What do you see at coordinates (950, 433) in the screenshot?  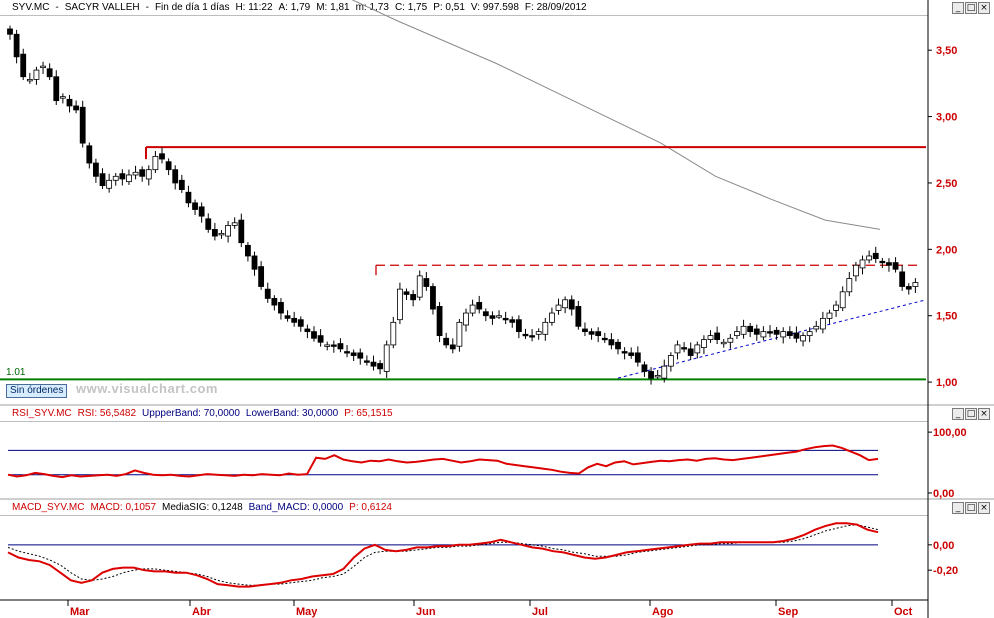 I see `rsi-tick-label: 100,00` at bounding box center [950, 433].